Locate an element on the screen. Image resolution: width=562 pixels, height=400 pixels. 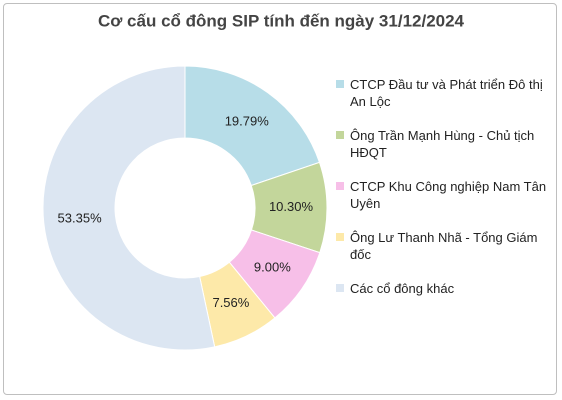
slice is located at coordinates (252, 126).